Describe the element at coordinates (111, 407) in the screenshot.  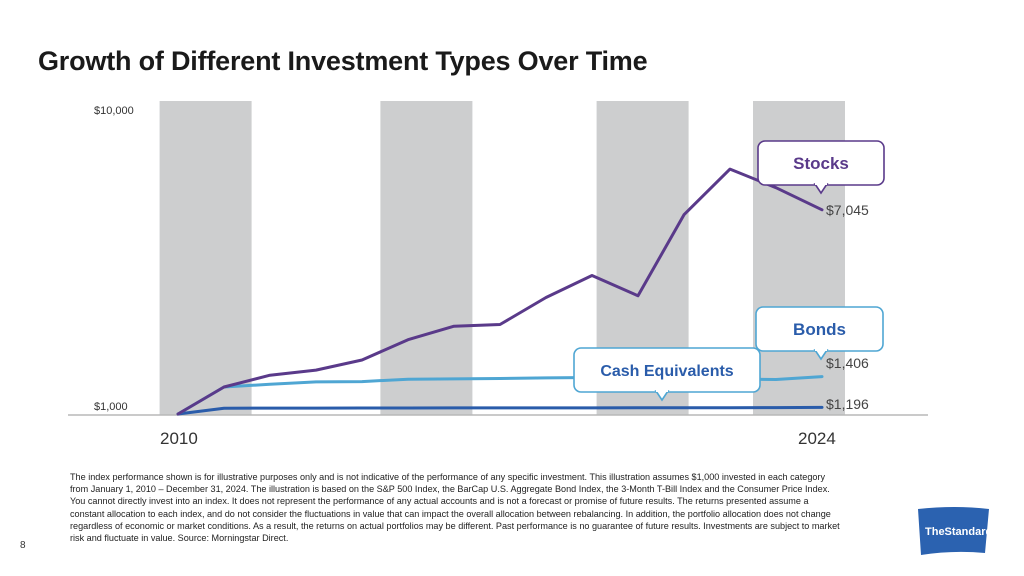
I see `y-tick-label-bottom: $1,000` at that location.